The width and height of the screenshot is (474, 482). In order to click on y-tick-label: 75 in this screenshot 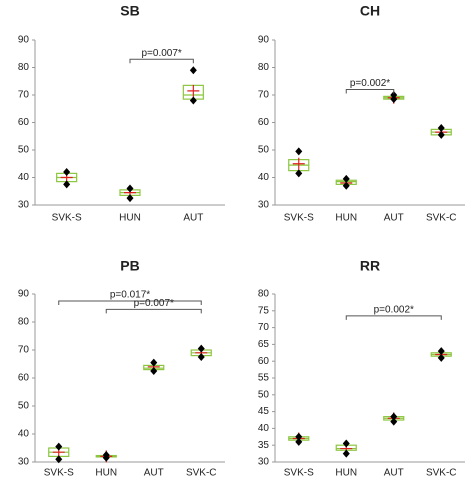, I will do `click(264, 310)`.